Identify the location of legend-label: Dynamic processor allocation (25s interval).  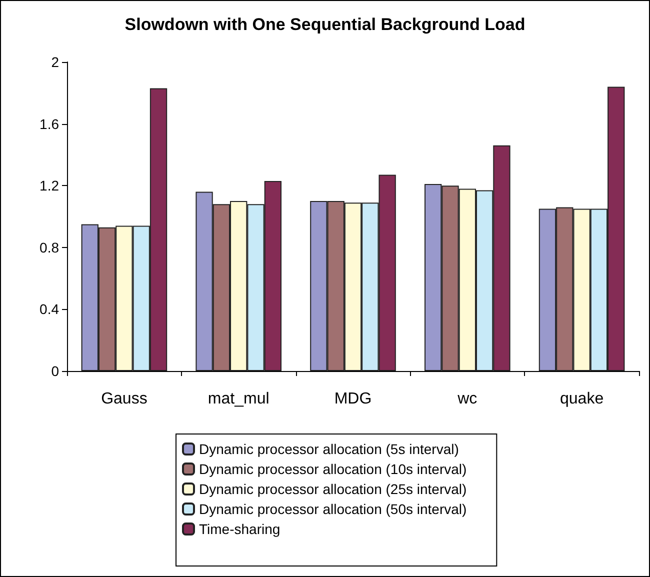
(333, 489).